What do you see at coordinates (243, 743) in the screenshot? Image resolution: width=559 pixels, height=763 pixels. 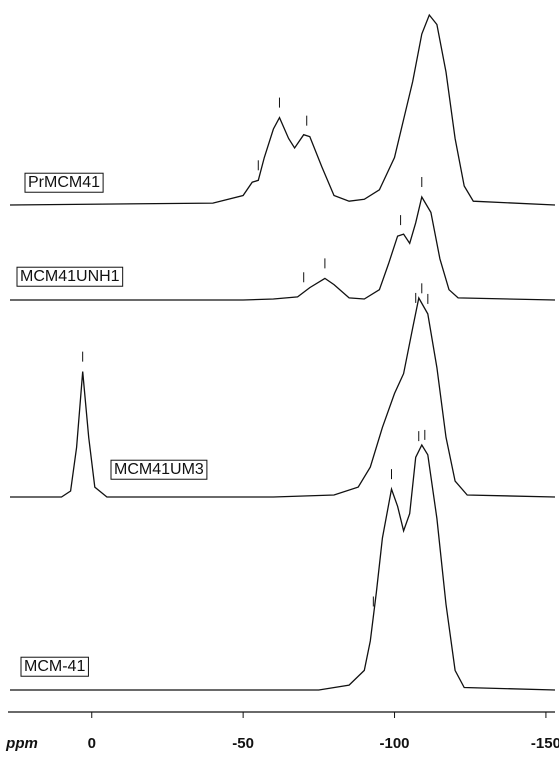 I see `x-tick-label: -50` at bounding box center [243, 743].